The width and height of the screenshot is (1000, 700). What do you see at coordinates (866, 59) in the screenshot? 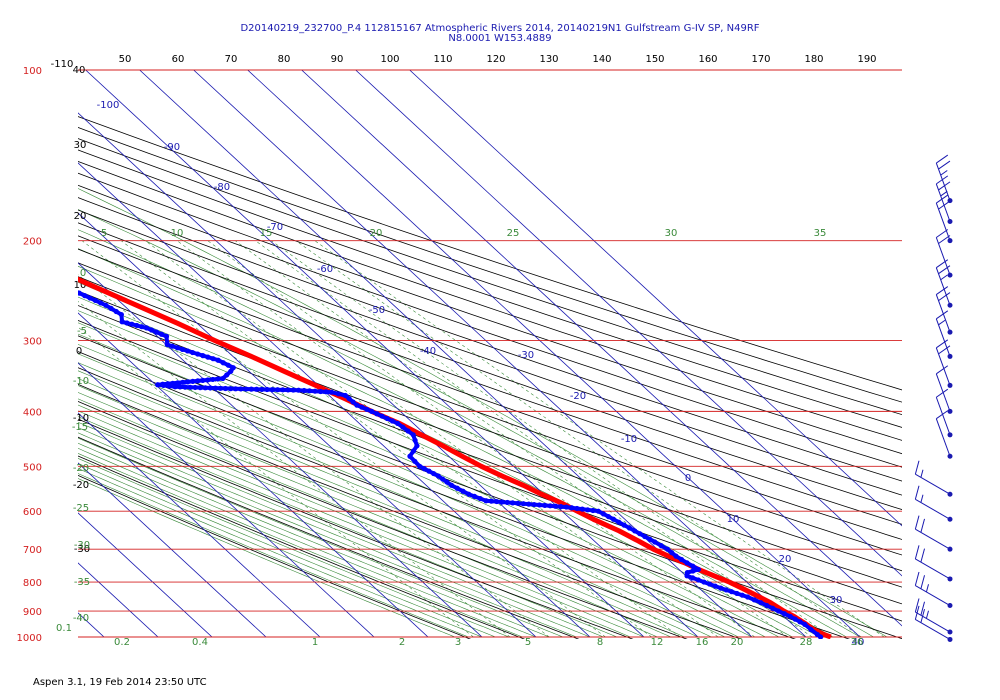
I see `top-temperature-label: 190` at bounding box center [866, 59].